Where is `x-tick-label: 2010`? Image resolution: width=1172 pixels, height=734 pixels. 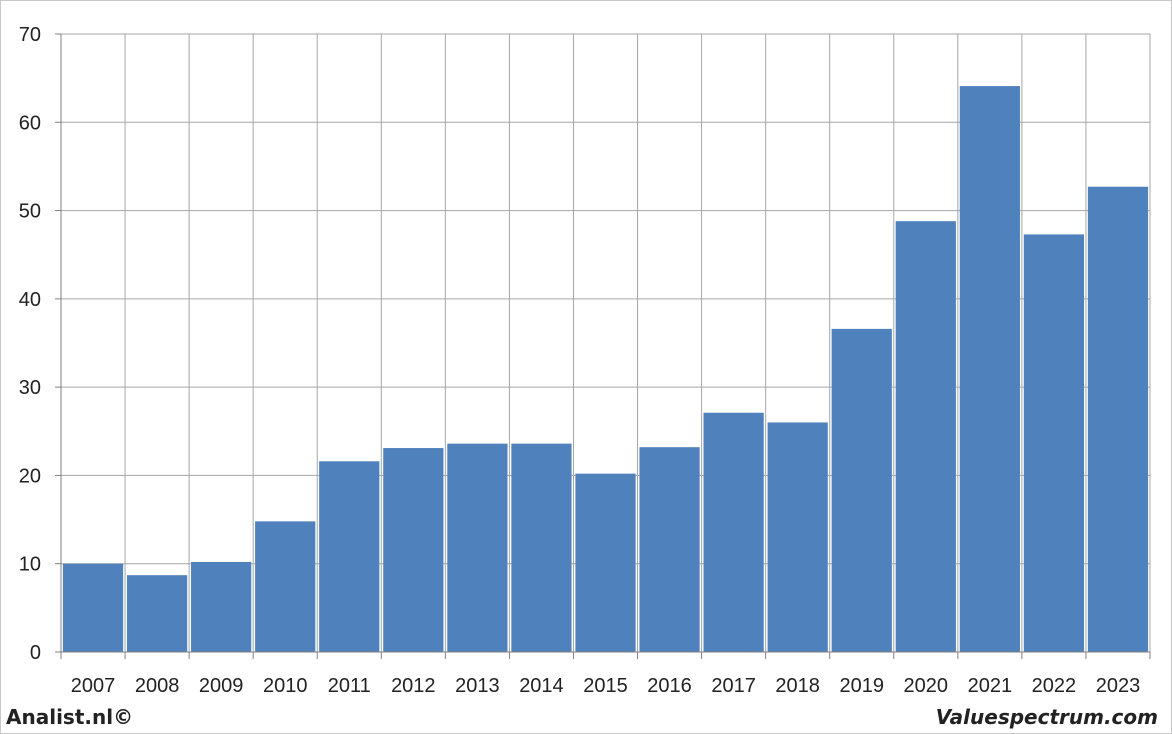 x-tick-label: 2010 is located at coordinates (285, 686).